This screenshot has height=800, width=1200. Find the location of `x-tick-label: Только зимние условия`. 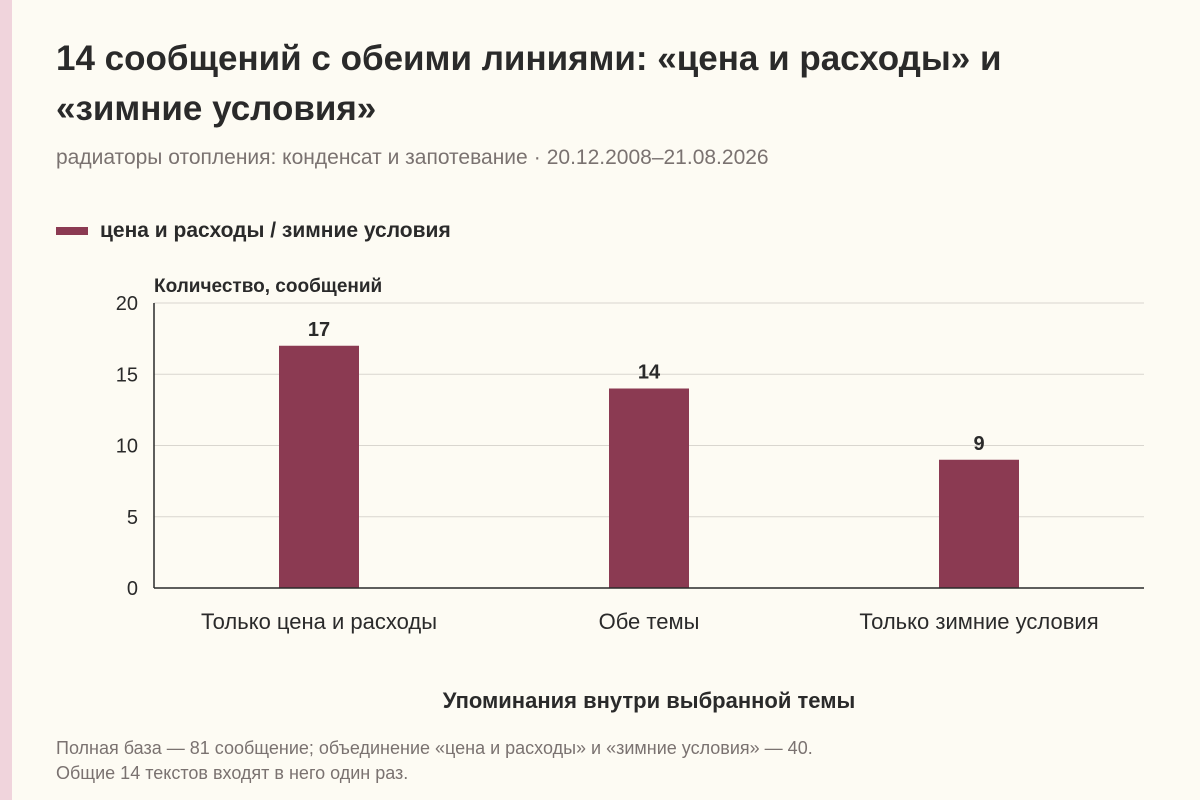

x-tick-label: Только зимние условия is located at coordinates (978, 621).